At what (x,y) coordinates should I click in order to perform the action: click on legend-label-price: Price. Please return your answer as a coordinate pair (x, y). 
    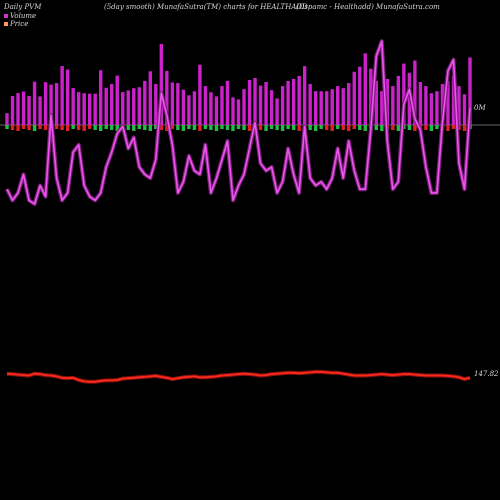
    Looking at the image, I should click on (19, 24).